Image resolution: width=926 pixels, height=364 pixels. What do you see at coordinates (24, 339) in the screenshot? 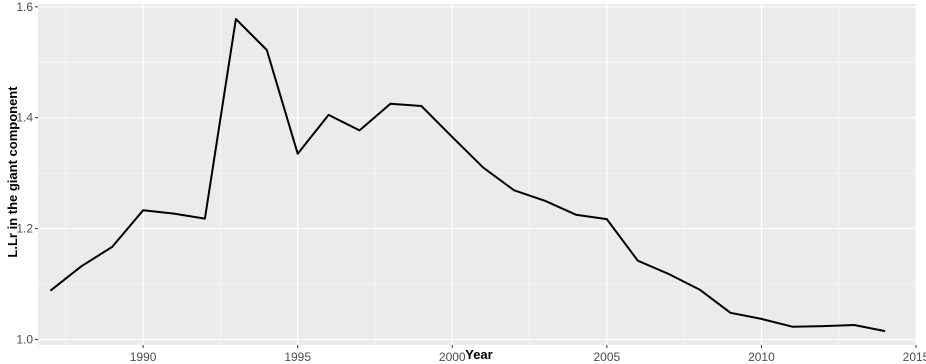
I see `y-tick-label: 1.0` at bounding box center [24, 339].